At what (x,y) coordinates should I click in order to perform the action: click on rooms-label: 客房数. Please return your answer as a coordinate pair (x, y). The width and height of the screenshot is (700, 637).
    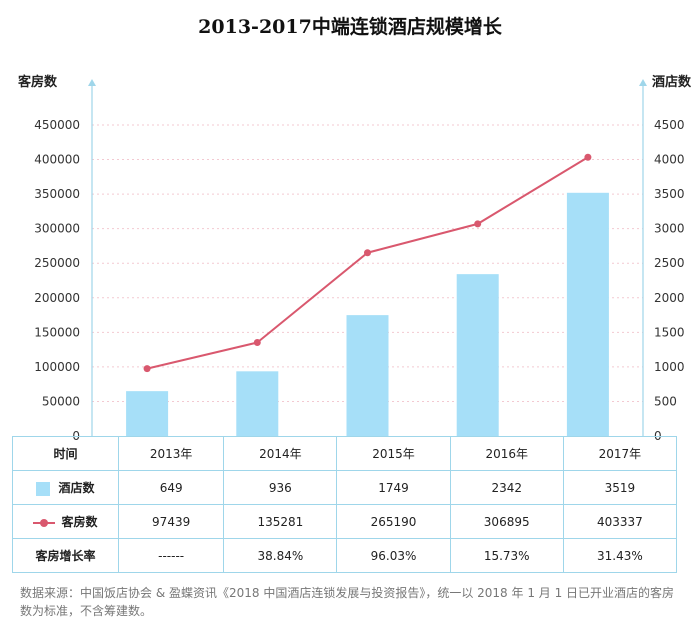
    Looking at the image, I should click on (79, 522).